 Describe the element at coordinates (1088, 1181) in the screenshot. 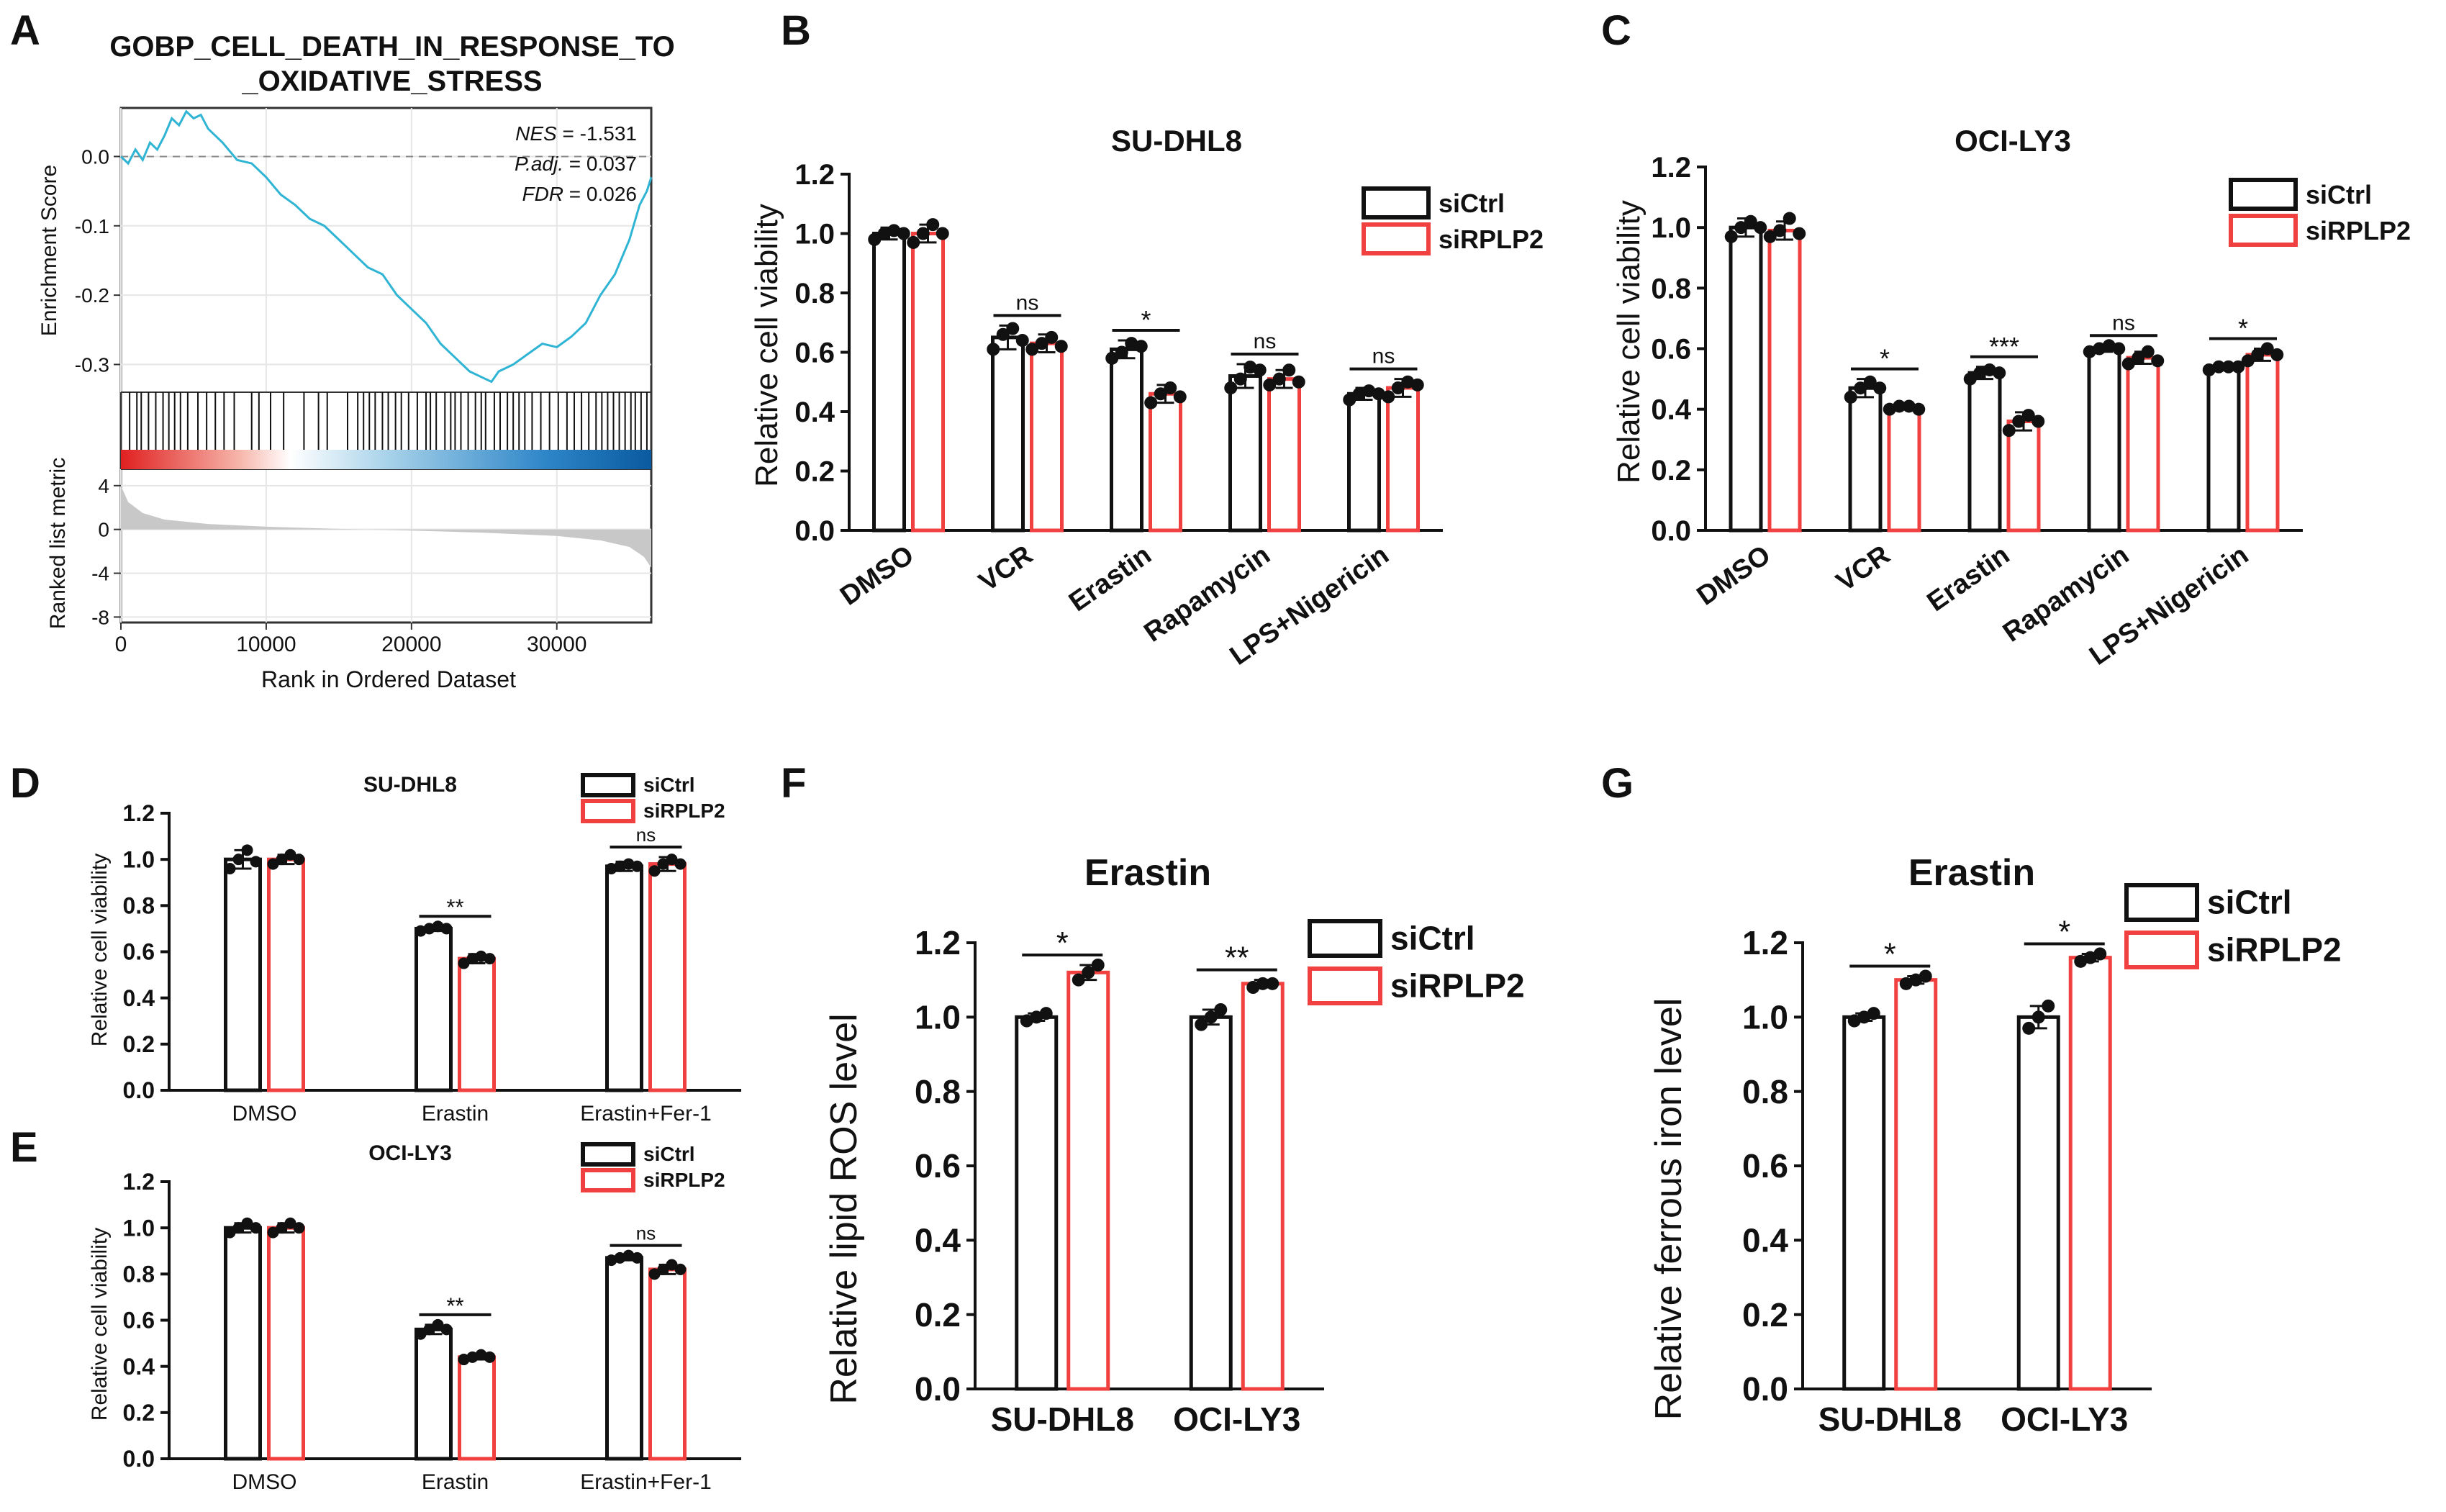

I see `bar-siRPLP2-SU-DHL8` at that location.